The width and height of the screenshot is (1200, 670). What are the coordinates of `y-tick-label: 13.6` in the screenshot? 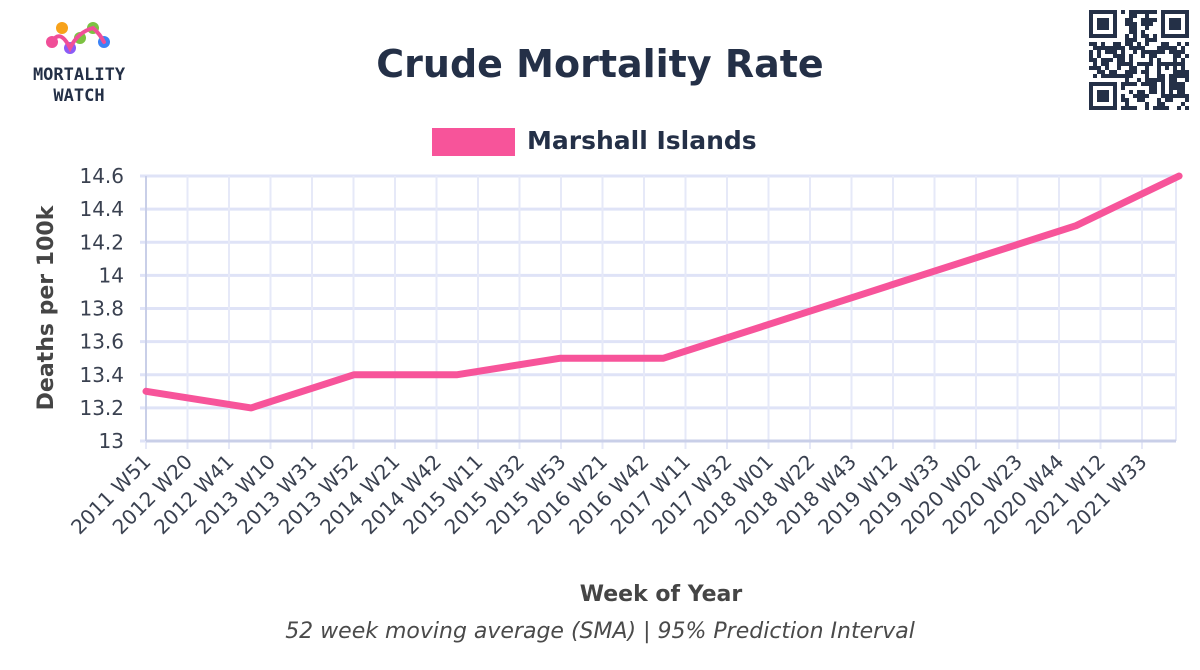 It's located at (101, 342).